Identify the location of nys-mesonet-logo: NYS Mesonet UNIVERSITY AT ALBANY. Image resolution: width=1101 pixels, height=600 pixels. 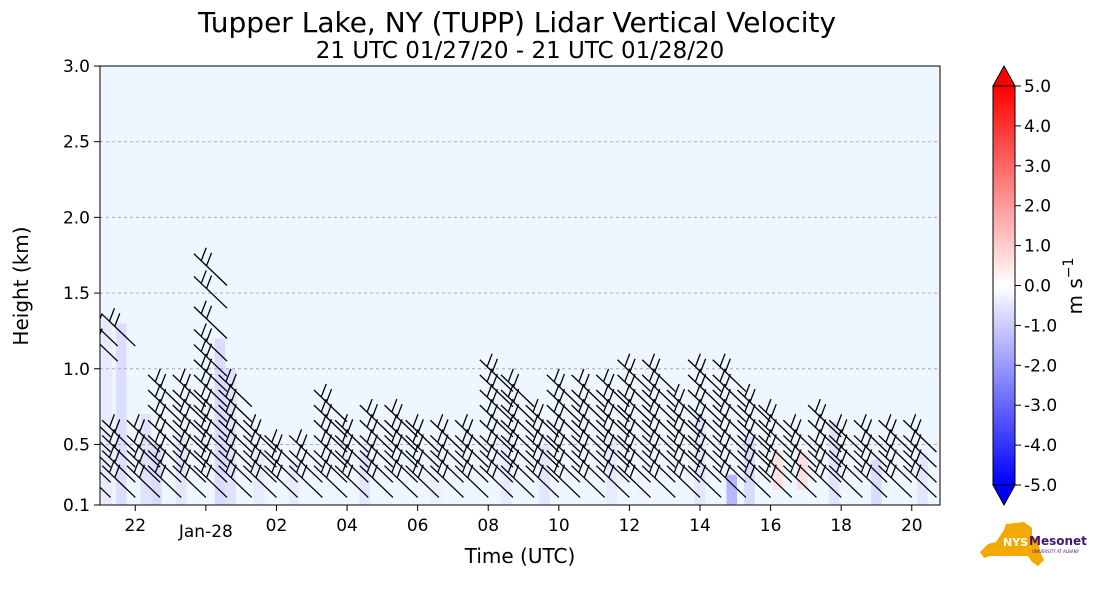
(1033, 544).